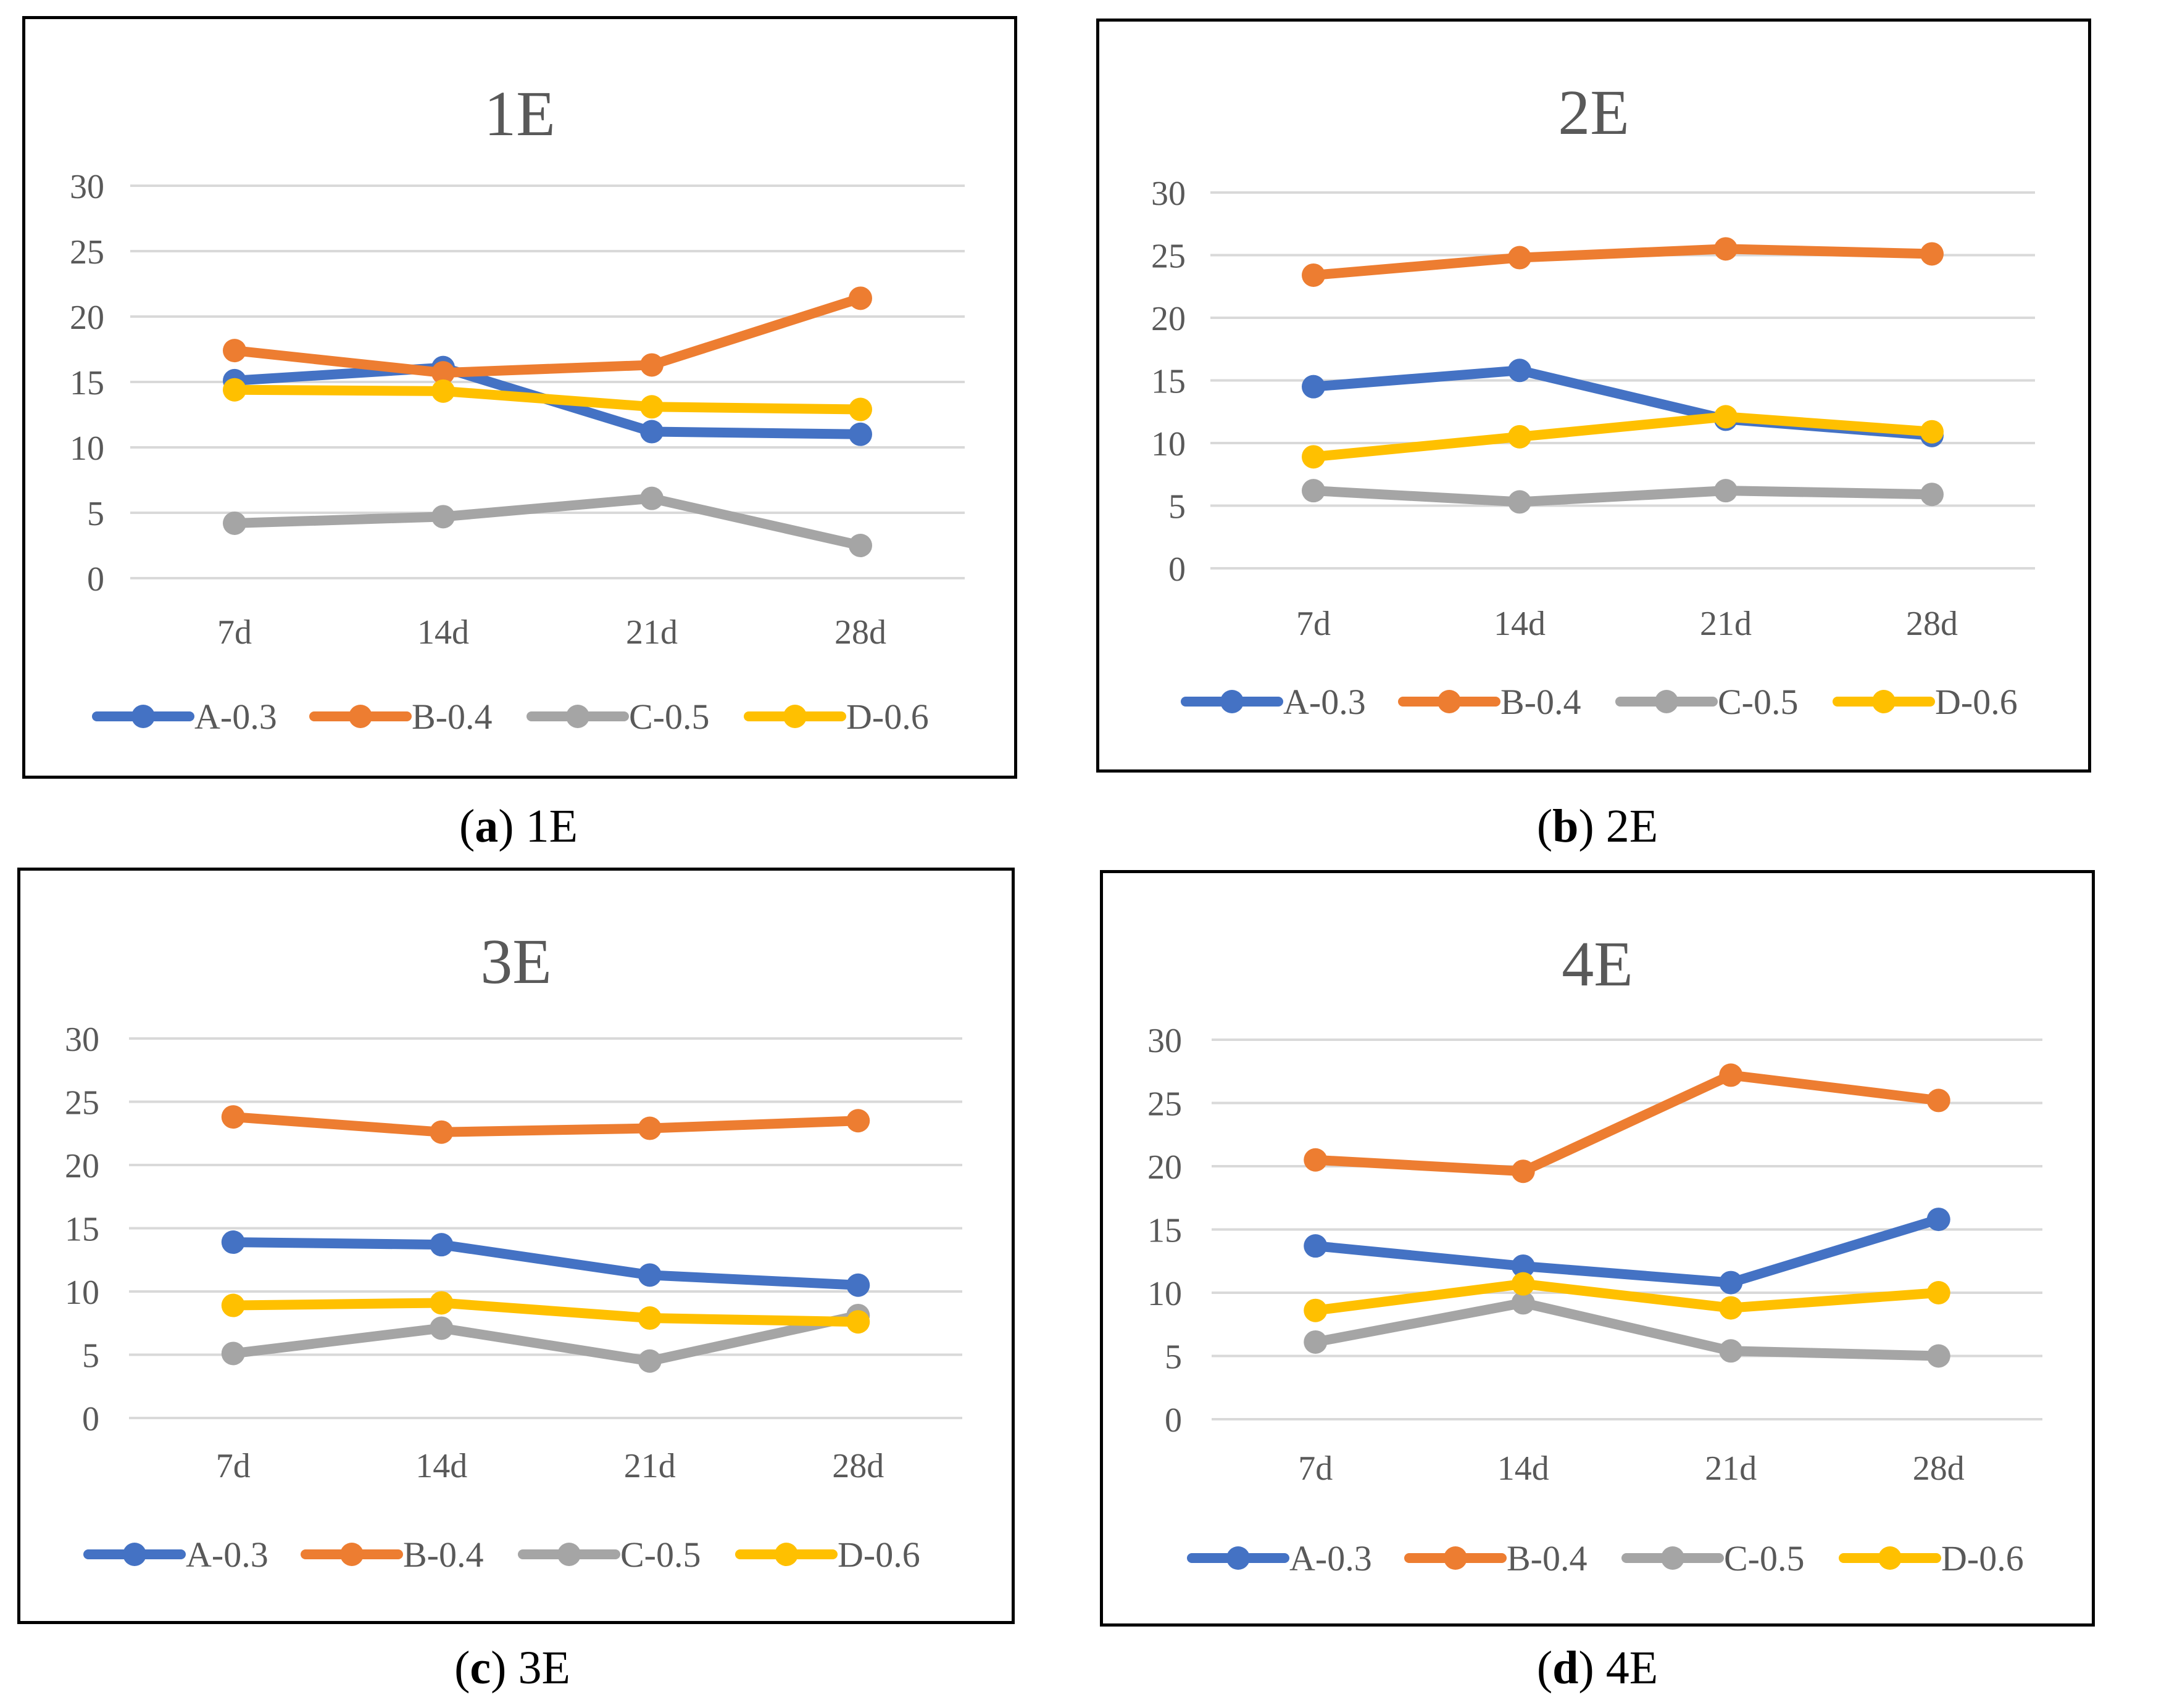 The image size is (2164, 1708). Describe the element at coordinates (1631, 826) in the screenshot. I see `caption-text-b: 2E` at that location.